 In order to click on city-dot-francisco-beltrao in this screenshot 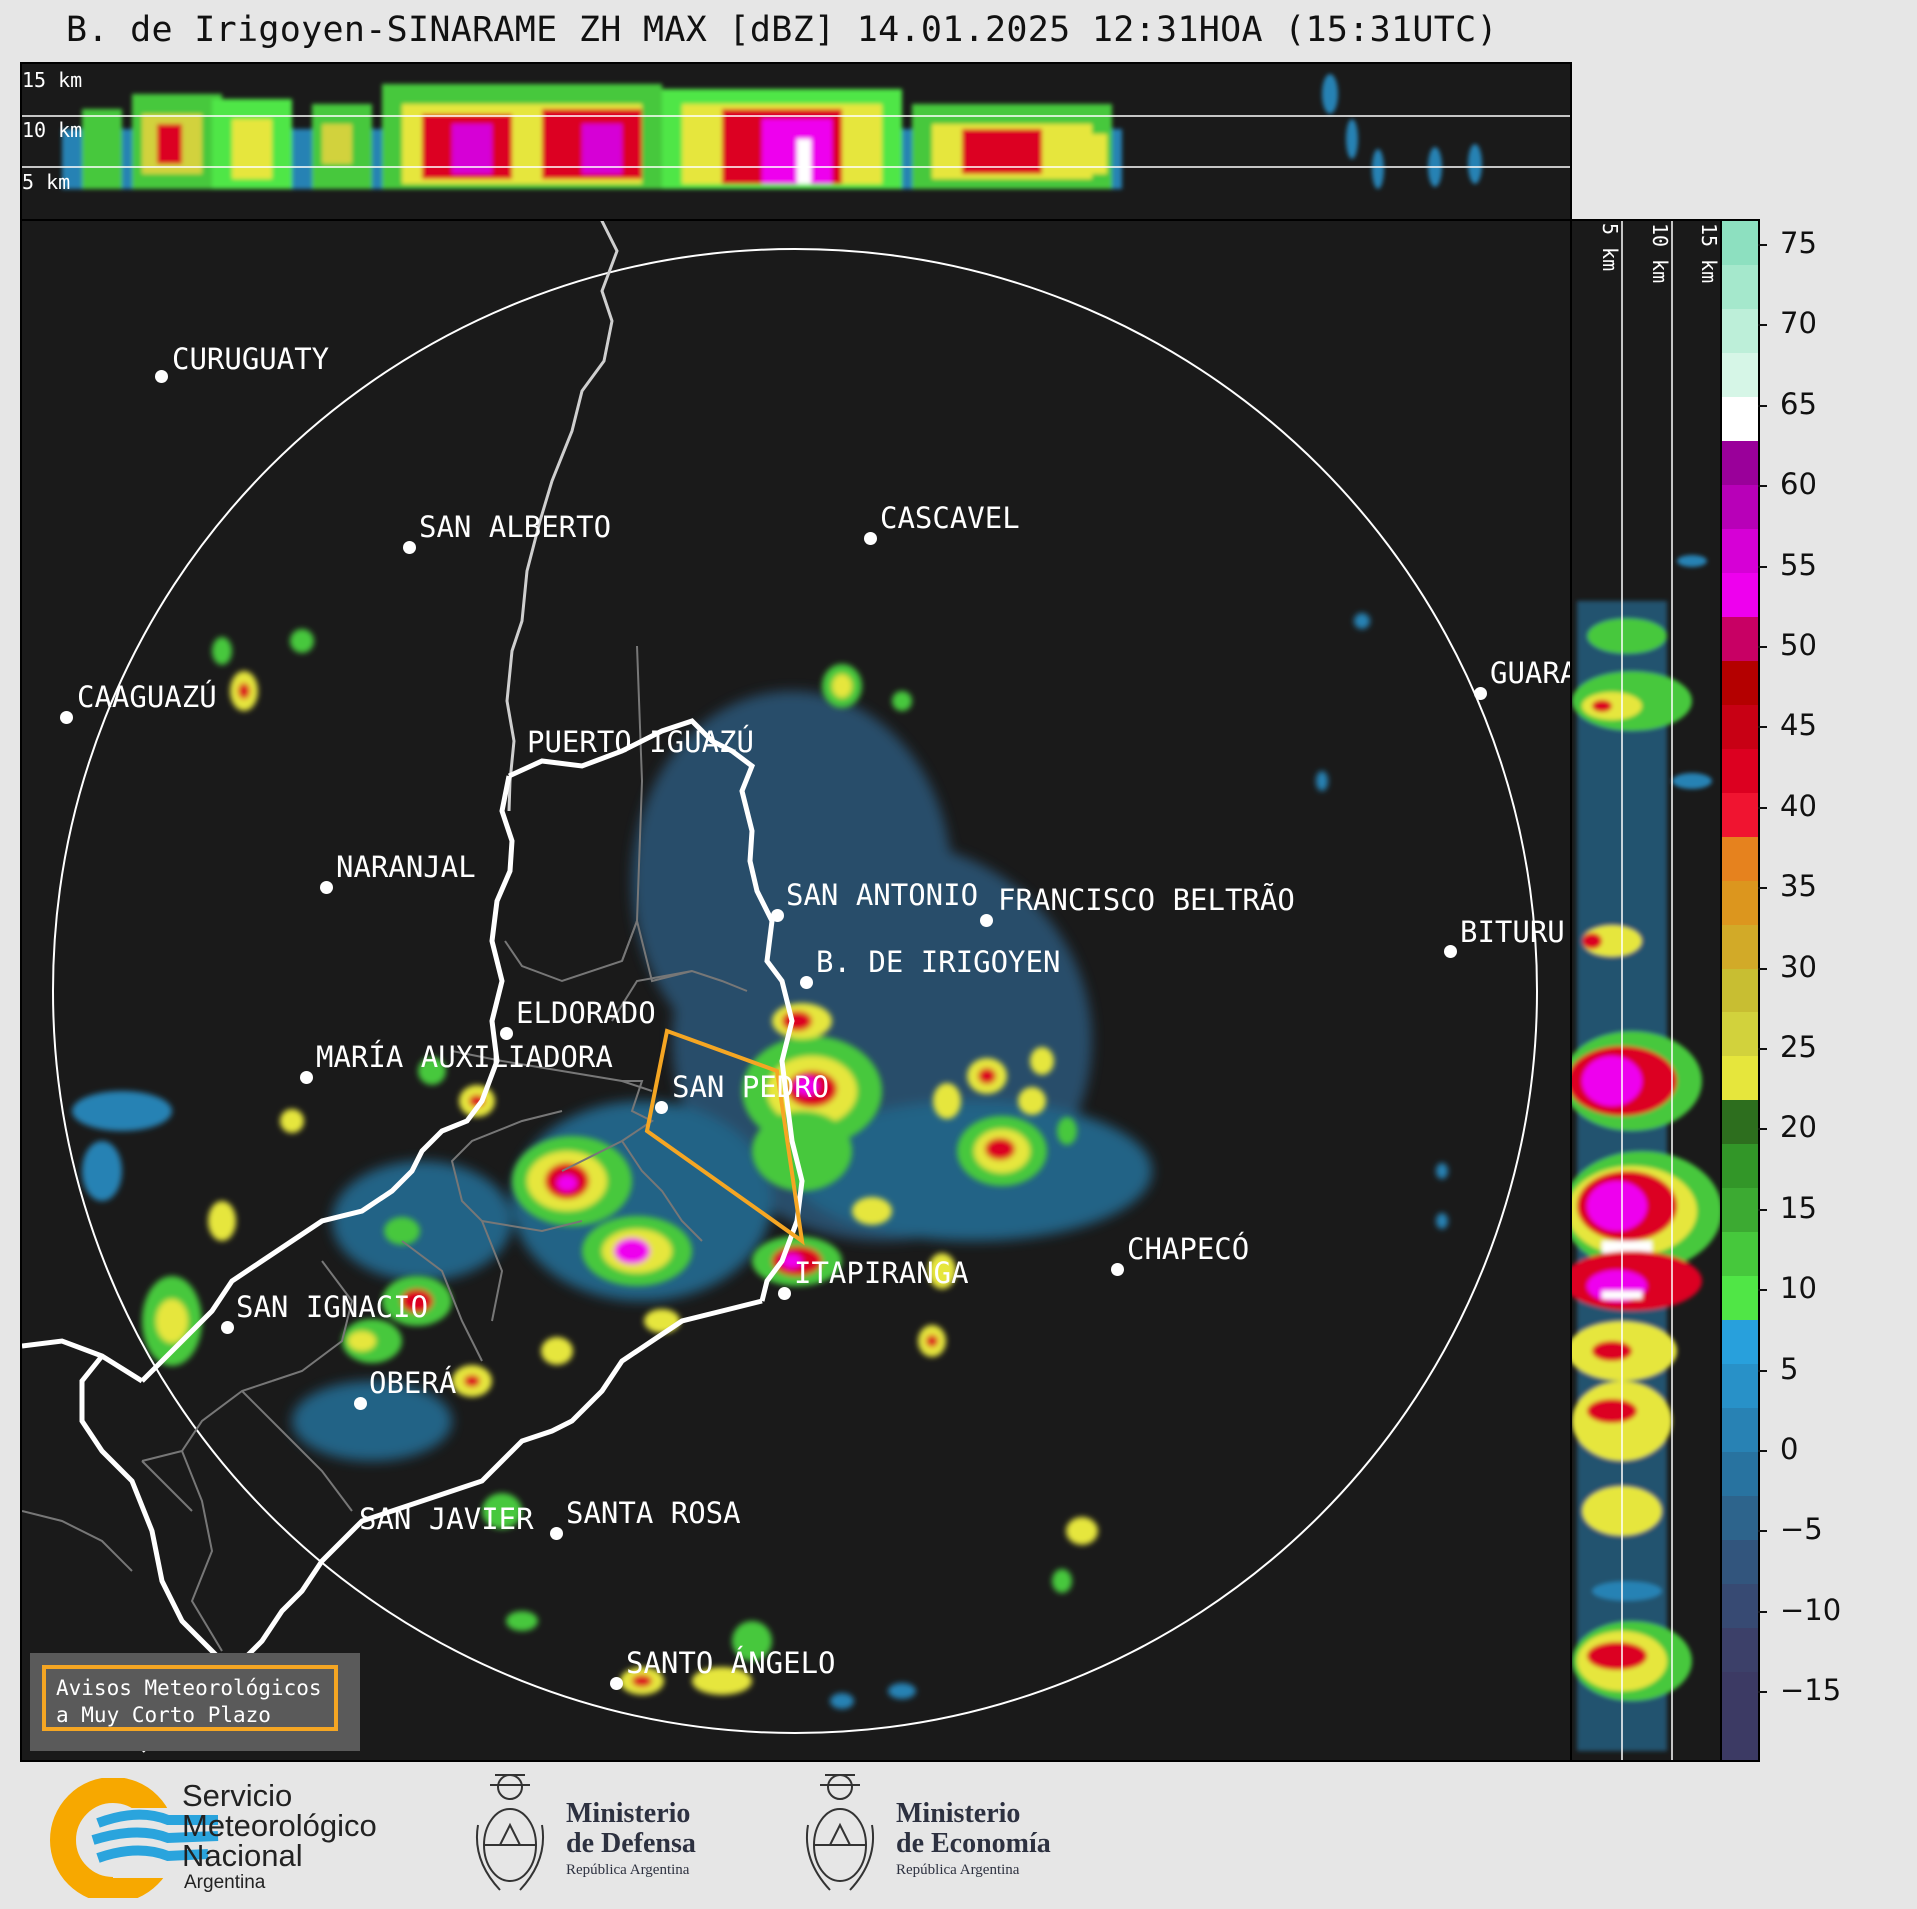, I will do `click(986, 920)`.